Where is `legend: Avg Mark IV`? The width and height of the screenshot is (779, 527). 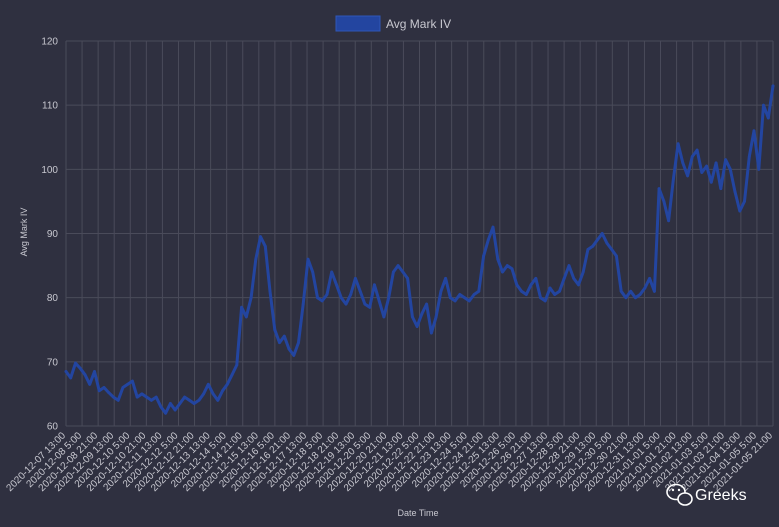
legend: Avg Mark IV is located at coordinates (393, 23).